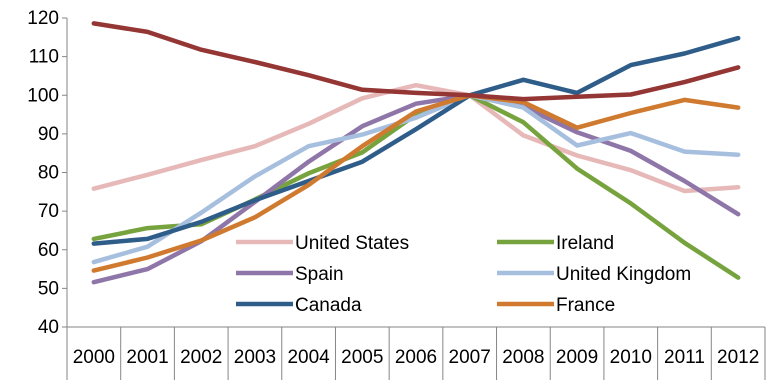  I want to click on legend-label: United Kingdom, so click(623, 274).